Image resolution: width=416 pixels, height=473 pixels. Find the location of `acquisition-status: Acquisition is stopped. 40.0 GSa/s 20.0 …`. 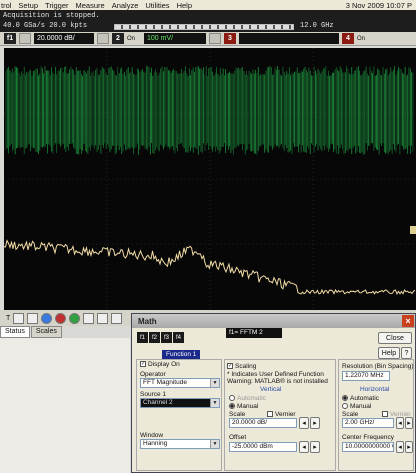

acquisition-status: Acquisition is stopped. 40.0 GSa/s 20.0 … is located at coordinates (208, 21).